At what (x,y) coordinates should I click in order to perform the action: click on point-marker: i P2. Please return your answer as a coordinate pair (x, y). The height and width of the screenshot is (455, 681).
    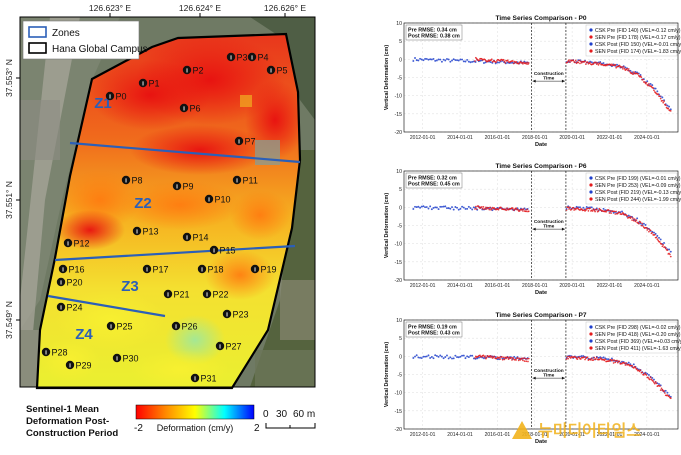
    Looking at the image, I should click on (193, 71).